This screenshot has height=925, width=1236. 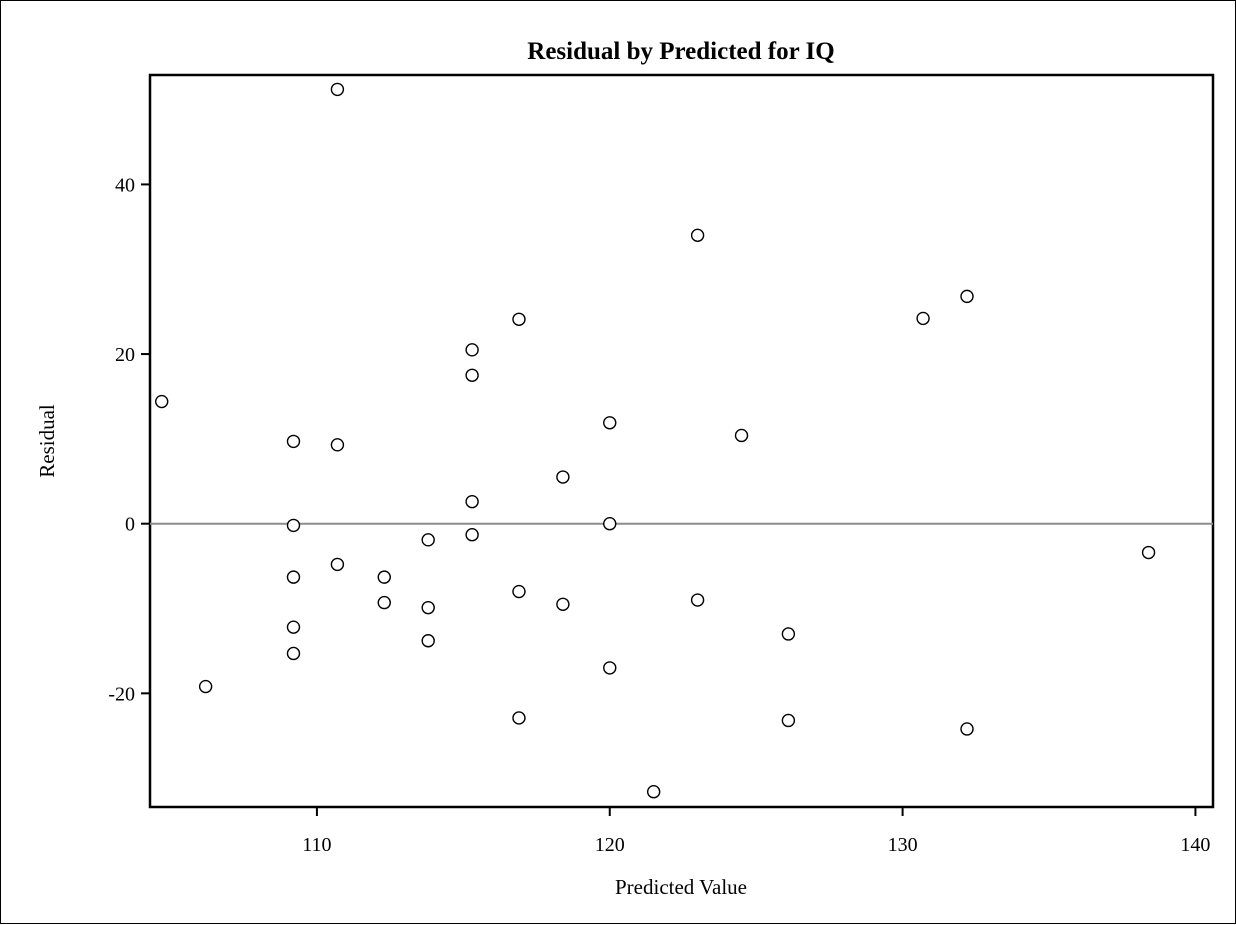 What do you see at coordinates (681, 887) in the screenshot?
I see `x-axis-label: Predicted Value` at bounding box center [681, 887].